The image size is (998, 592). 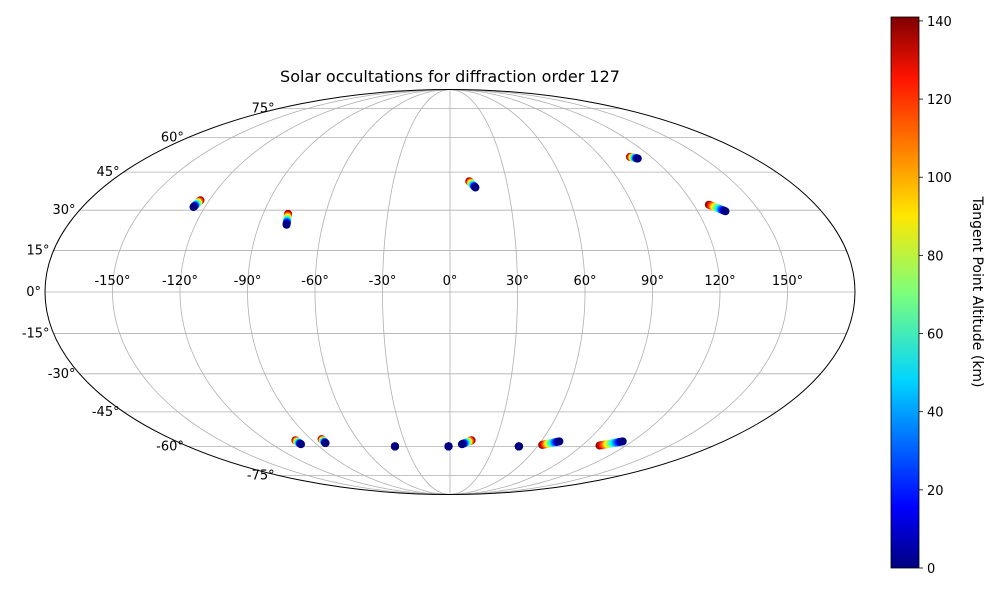 I want to click on colorbar-tick-label: 60, so click(x=935, y=335).